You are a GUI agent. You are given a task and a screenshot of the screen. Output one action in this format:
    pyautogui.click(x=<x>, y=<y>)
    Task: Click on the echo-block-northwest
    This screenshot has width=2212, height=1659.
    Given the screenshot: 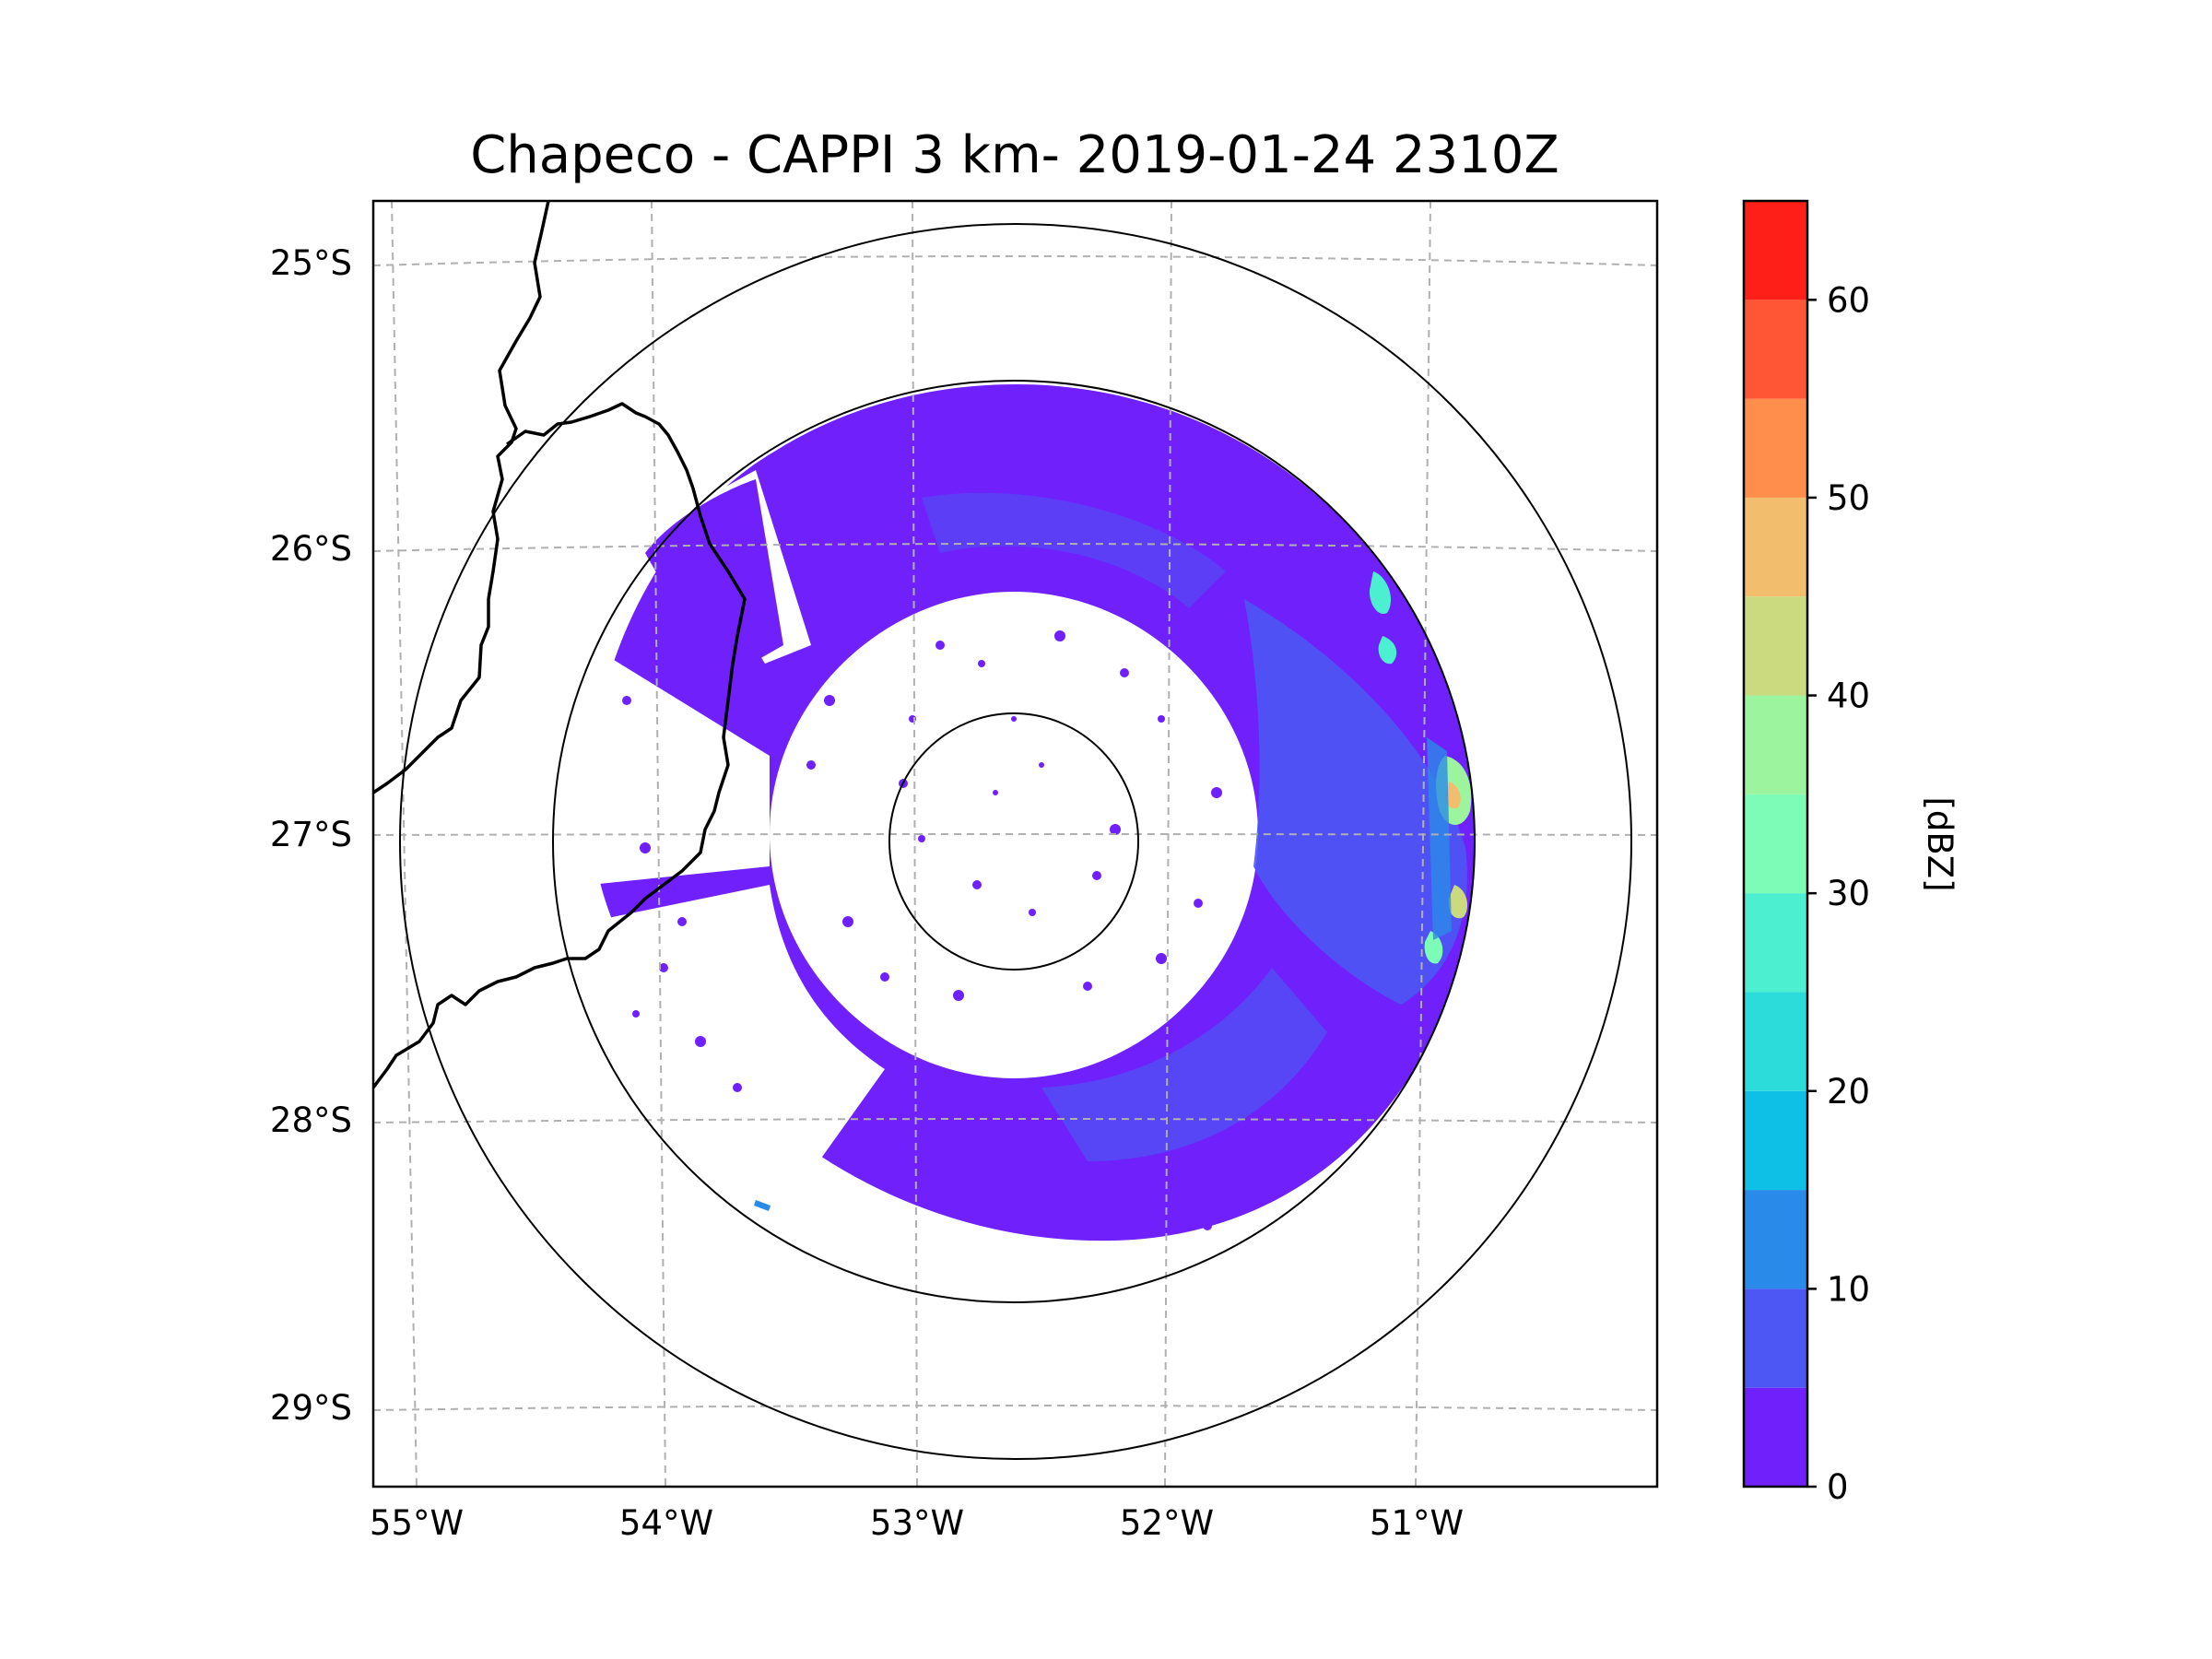 What is the action you would take?
    pyautogui.click(x=714, y=580)
    